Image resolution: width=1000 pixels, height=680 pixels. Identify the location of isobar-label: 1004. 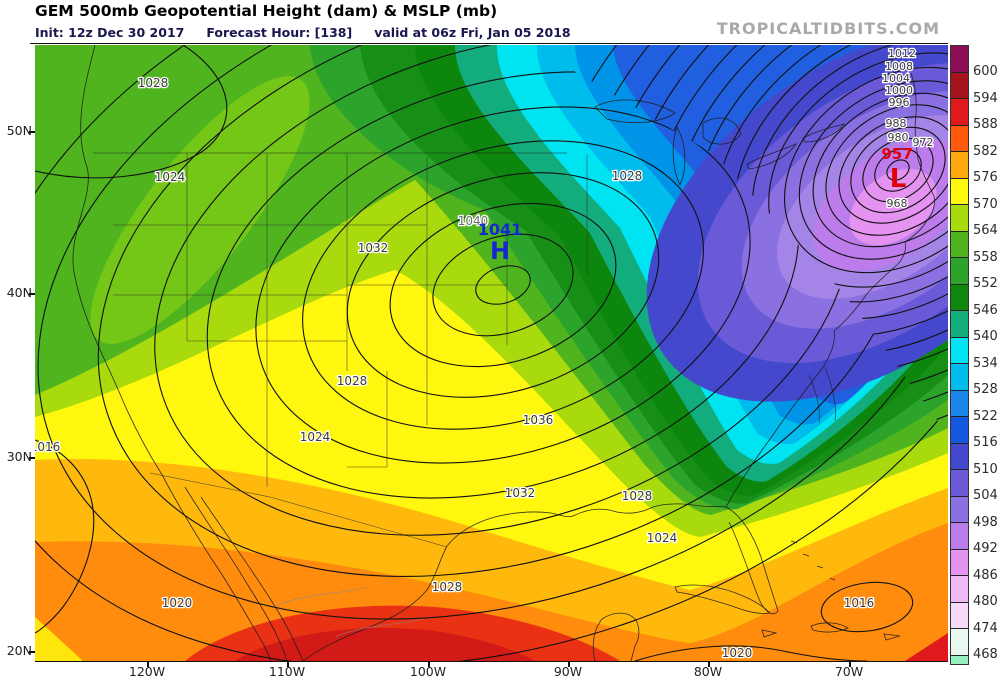
(896, 78).